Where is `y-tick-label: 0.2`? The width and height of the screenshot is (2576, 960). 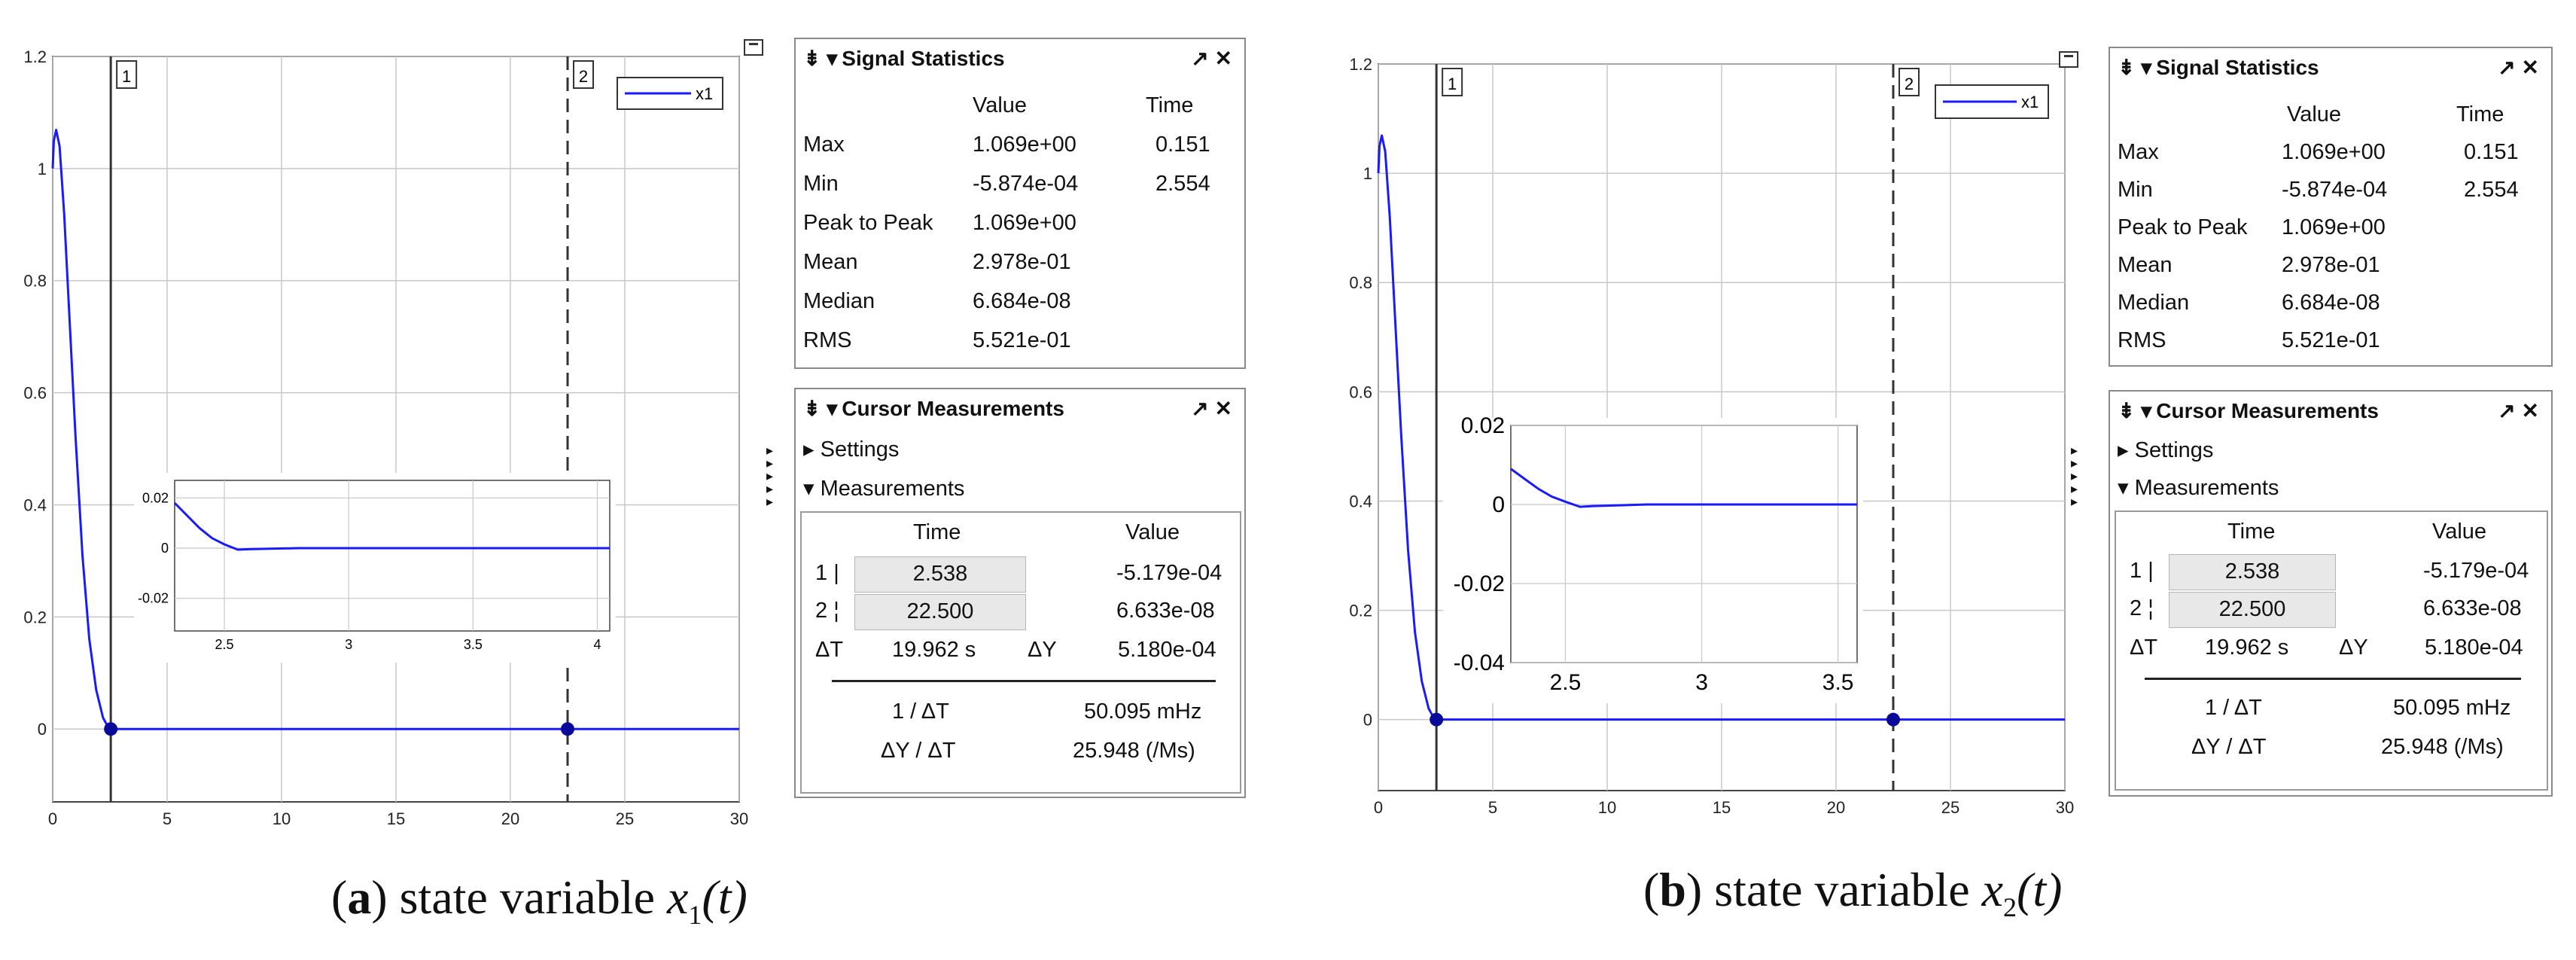 y-tick-label: 0.2 is located at coordinates (1360, 611).